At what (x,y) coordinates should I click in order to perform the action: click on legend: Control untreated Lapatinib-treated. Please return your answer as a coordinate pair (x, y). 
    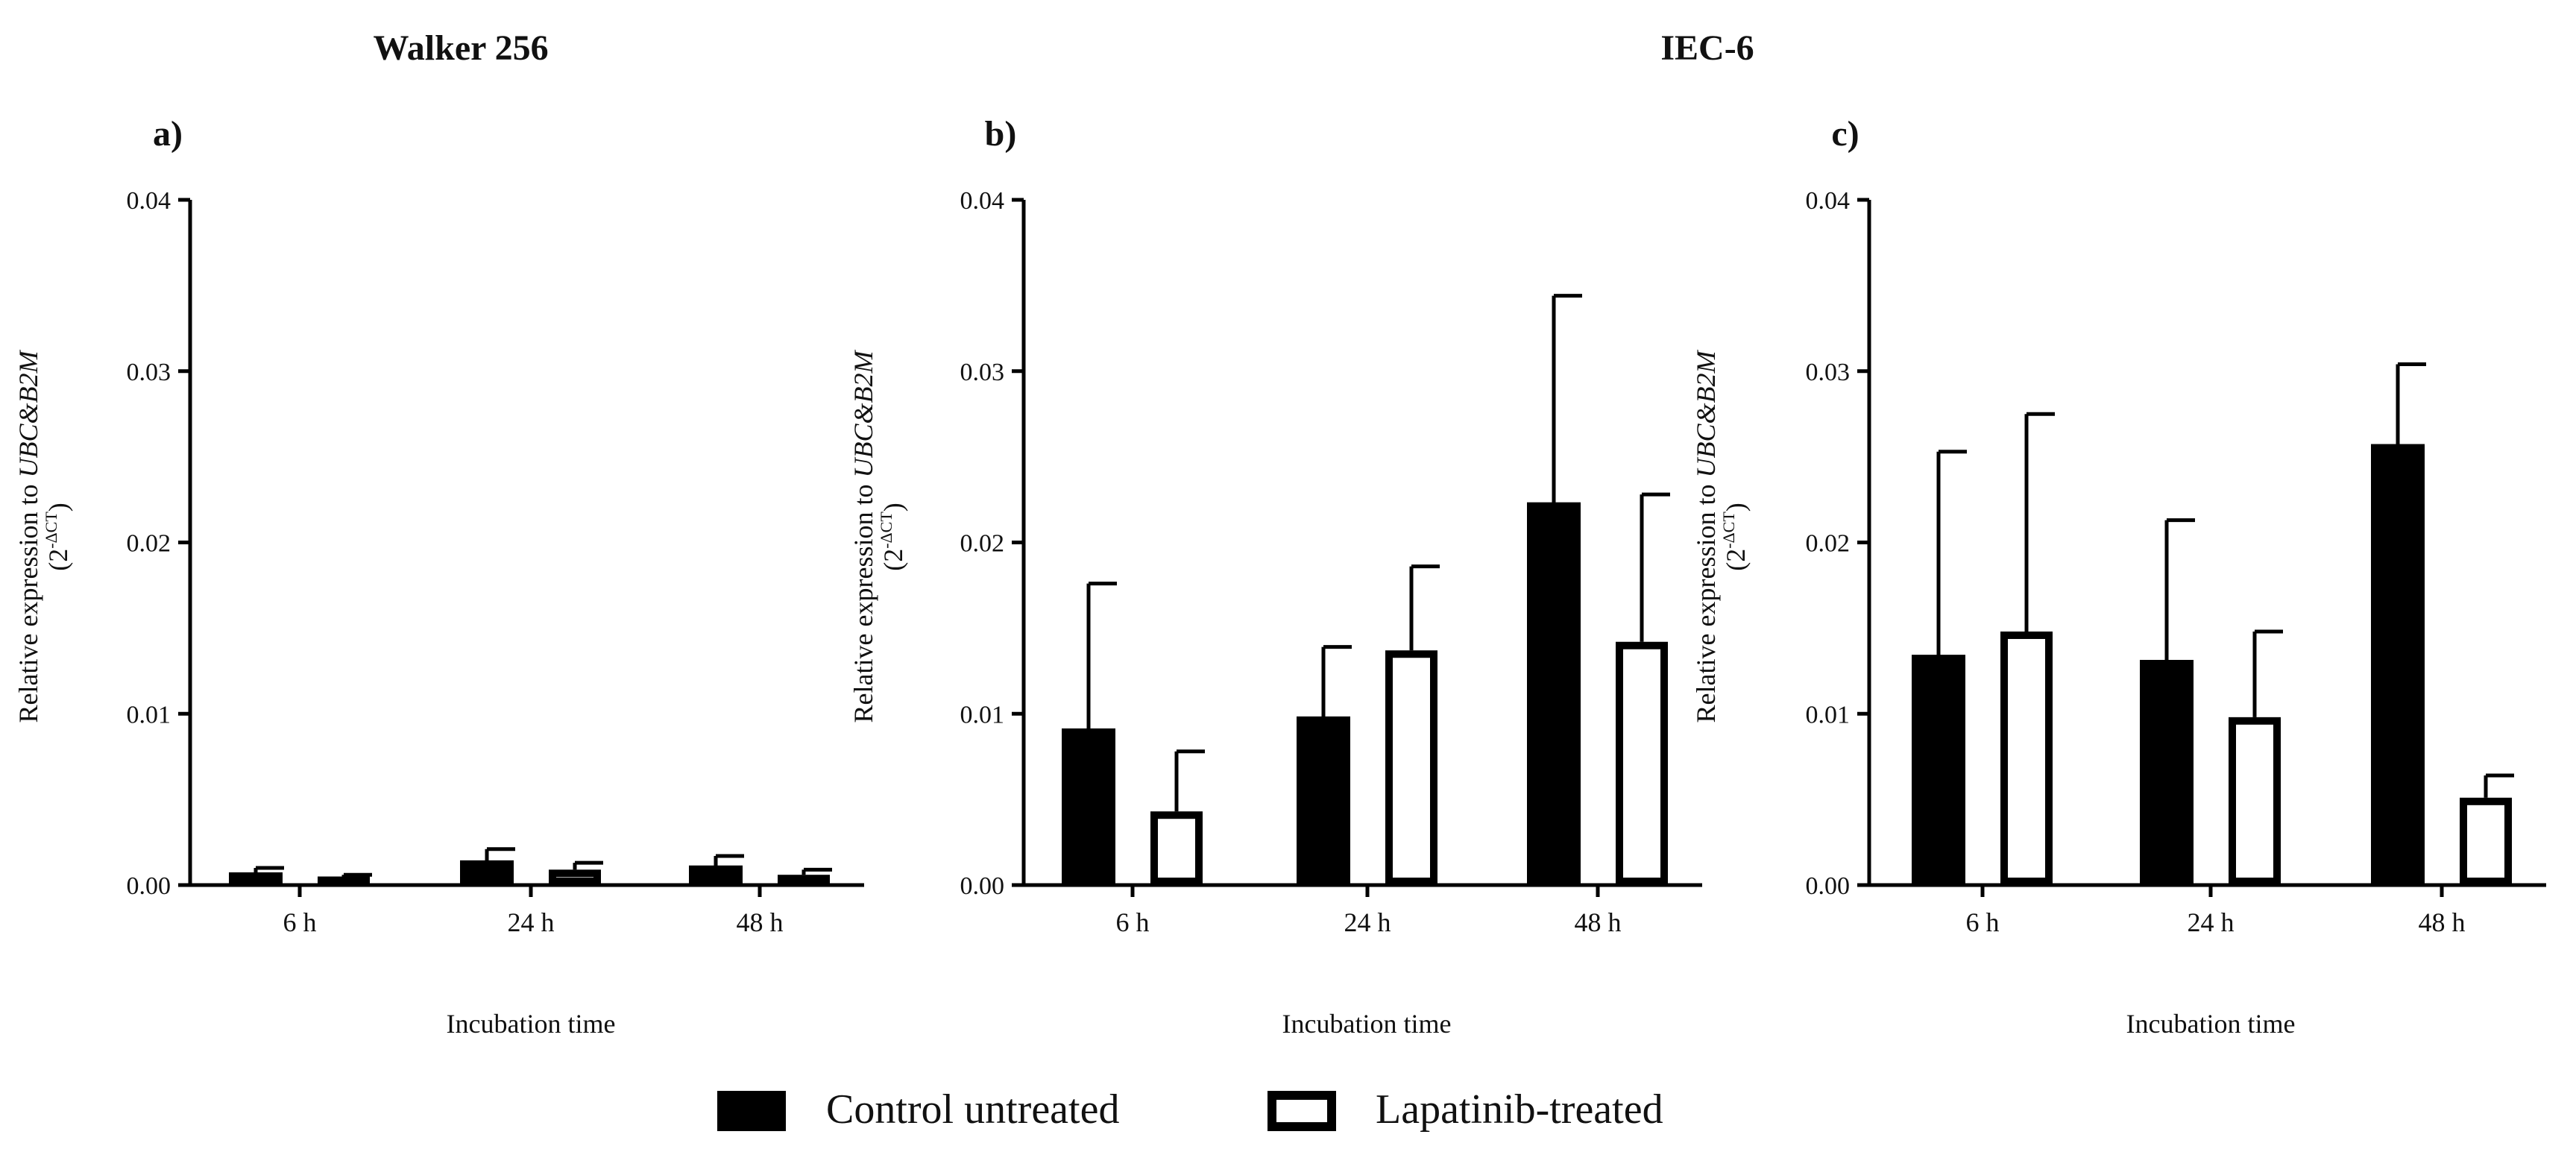
    Looking at the image, I should click on (1190, 1109).